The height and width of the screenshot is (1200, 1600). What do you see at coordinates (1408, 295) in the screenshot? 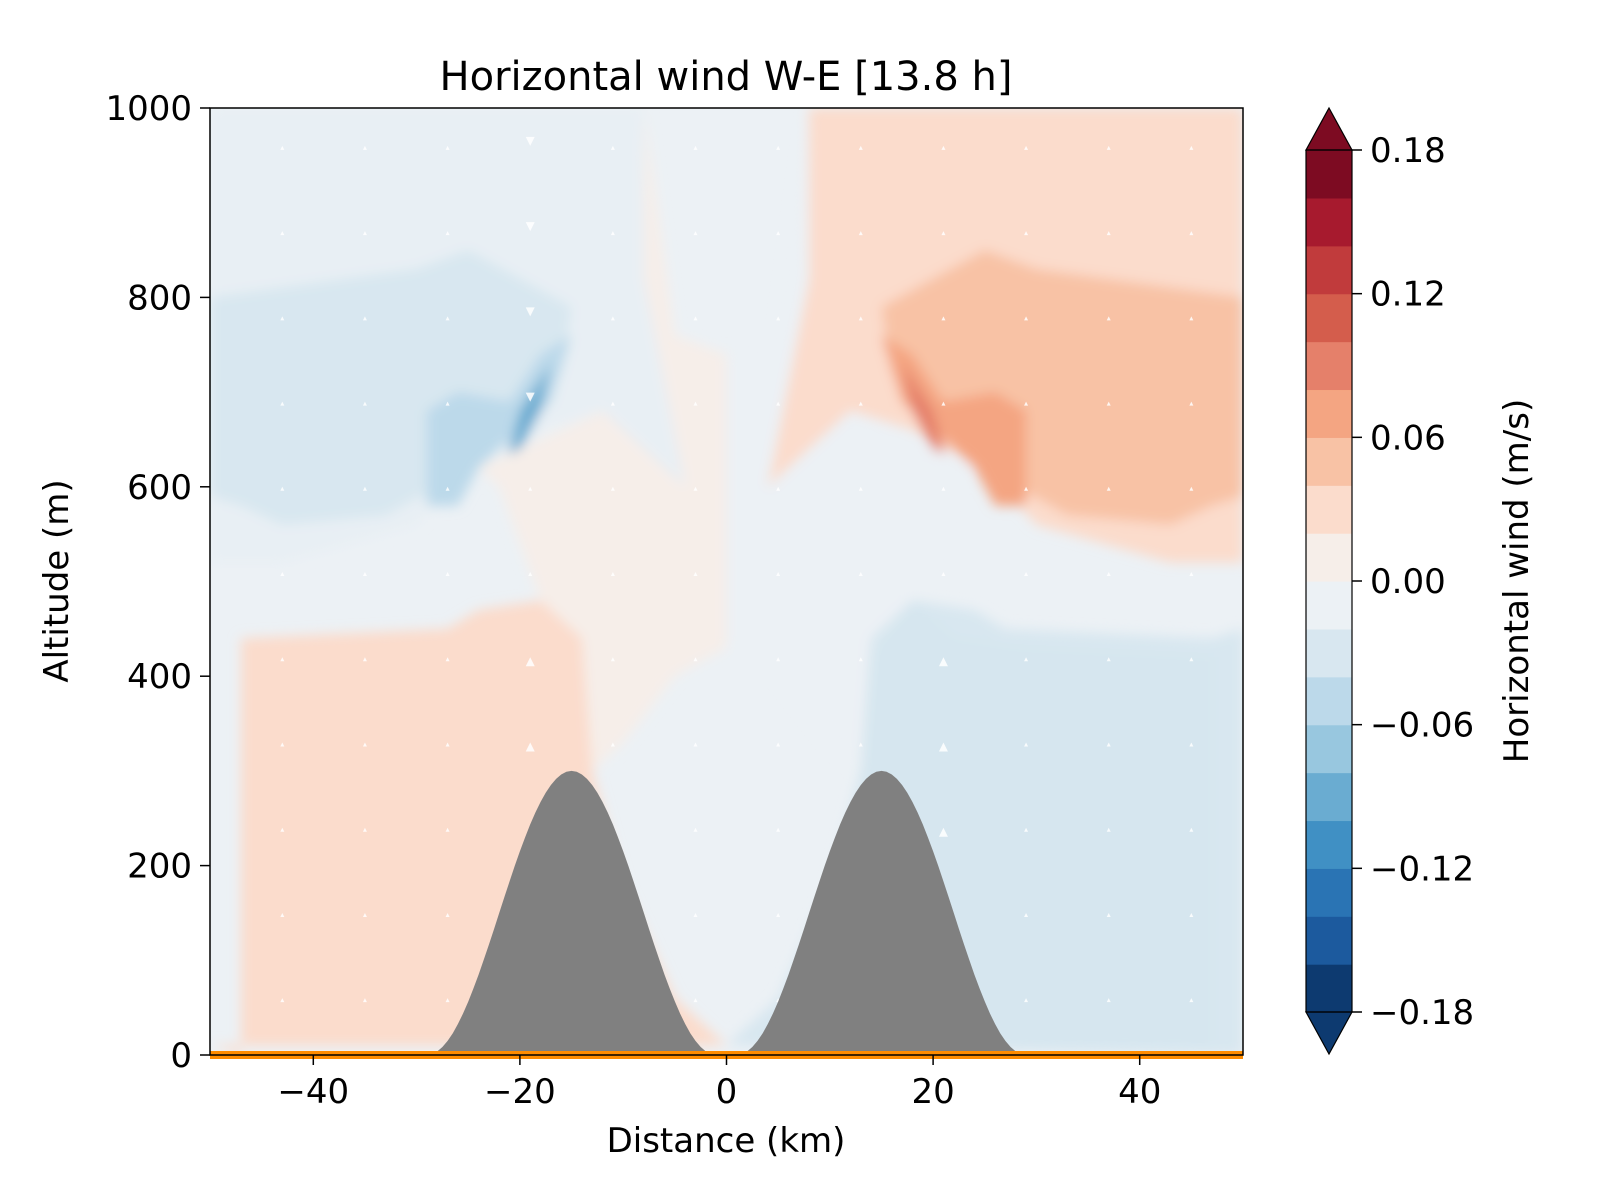
I see `colorbar-tick-label: 0.12` at bounding box center [1408, 295].